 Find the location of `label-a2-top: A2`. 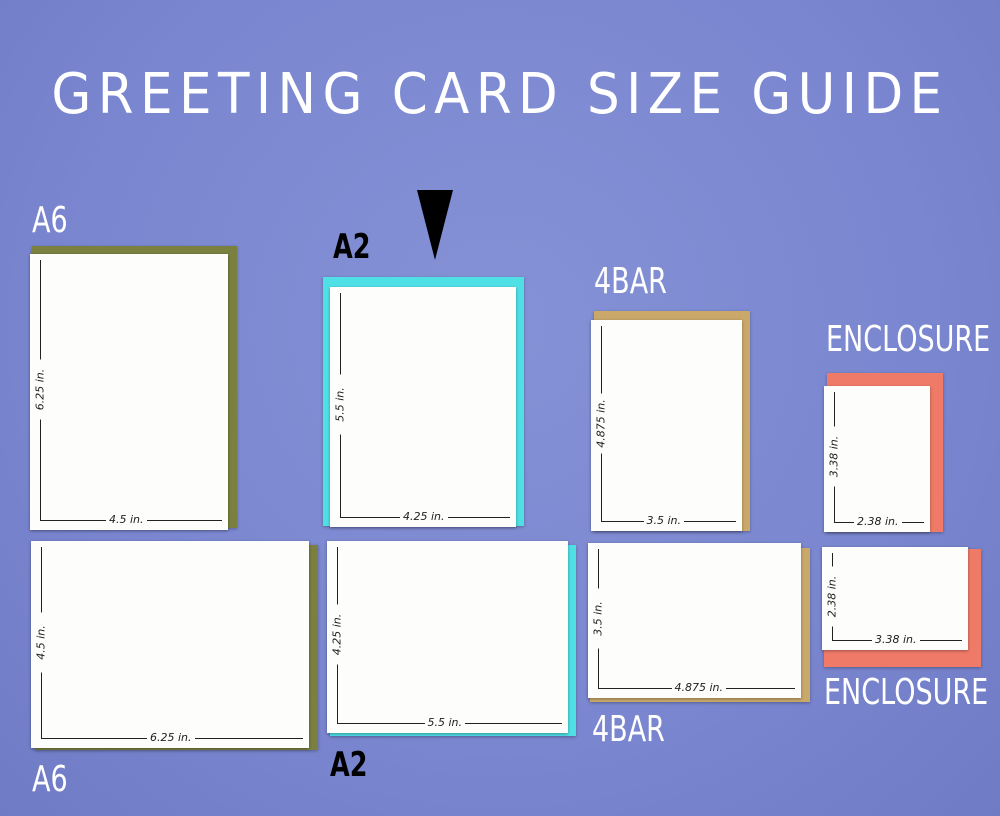

label-a2-top: A2 is located at coordinates (352, 247).